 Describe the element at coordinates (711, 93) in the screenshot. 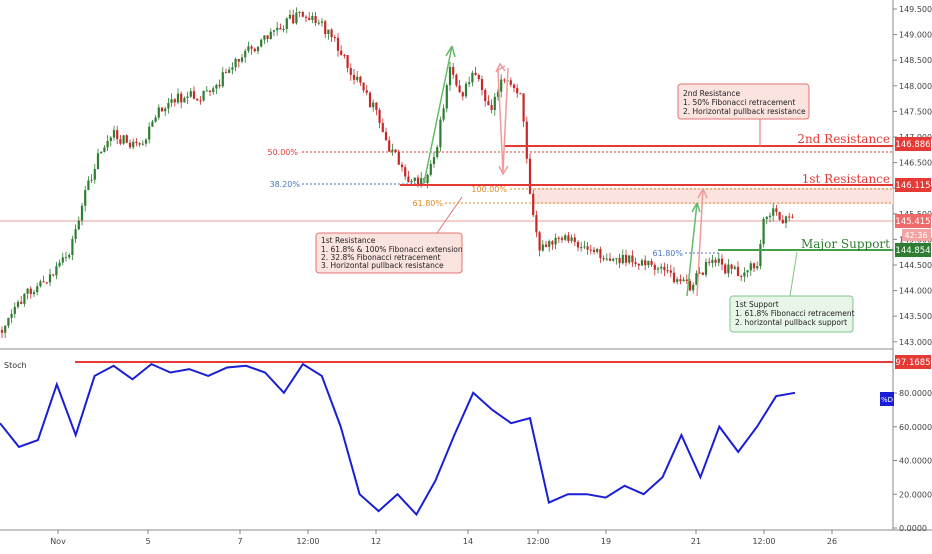

I see `res2-callout-title: 2nd Resistance` at that location.